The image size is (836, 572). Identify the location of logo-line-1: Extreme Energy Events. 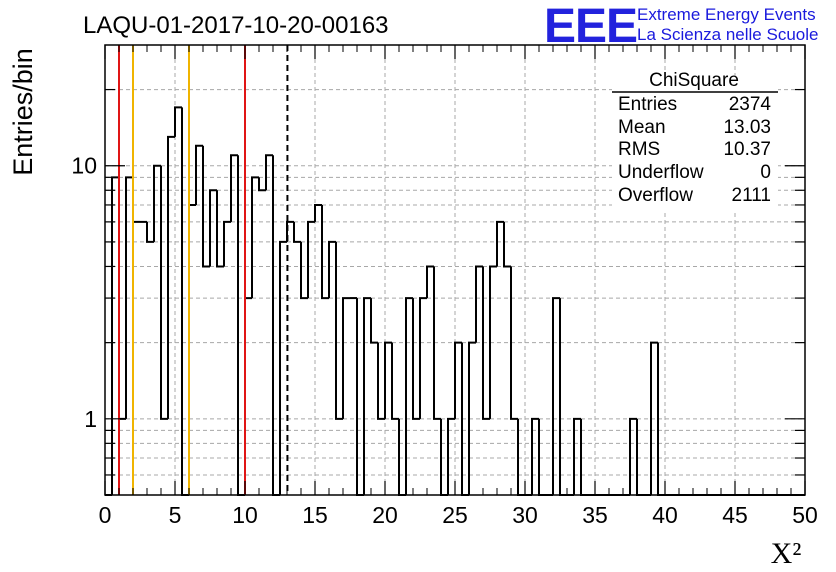
(726, 14).